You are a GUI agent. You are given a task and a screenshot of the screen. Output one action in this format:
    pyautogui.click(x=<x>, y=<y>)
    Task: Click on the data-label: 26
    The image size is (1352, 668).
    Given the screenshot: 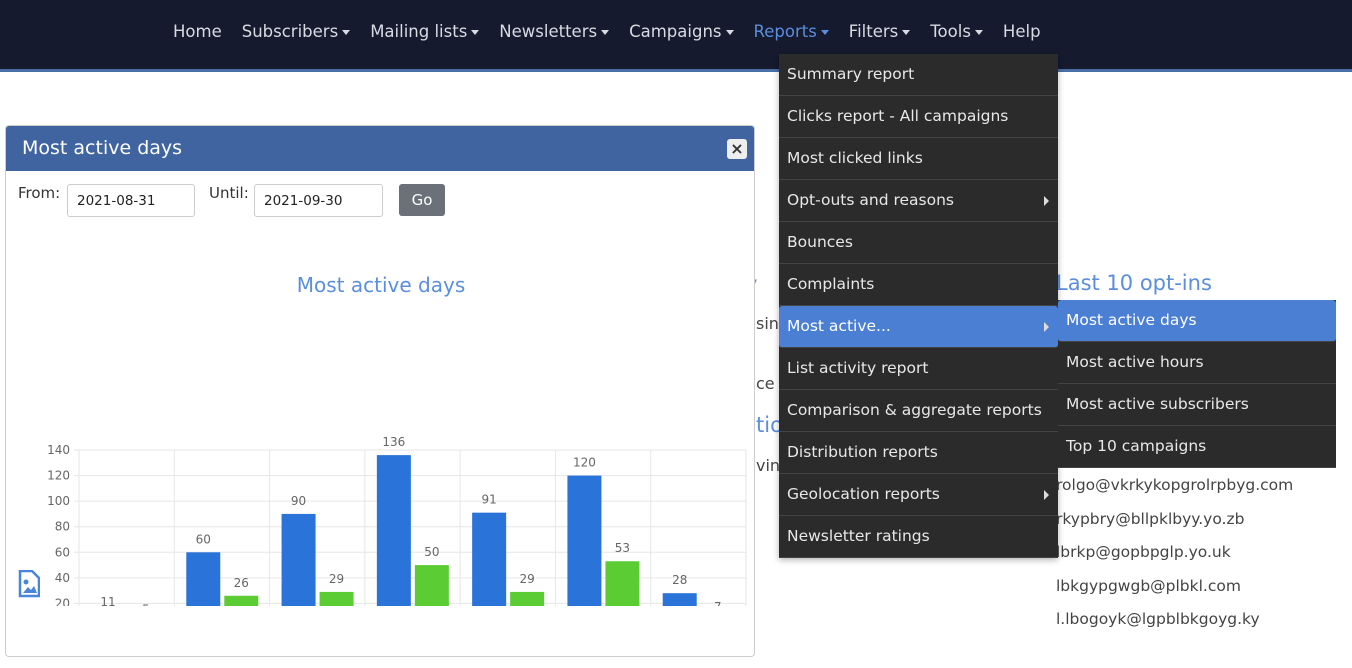 What is the action you would take?
    pyautogui.click(x=241, y=583)
    